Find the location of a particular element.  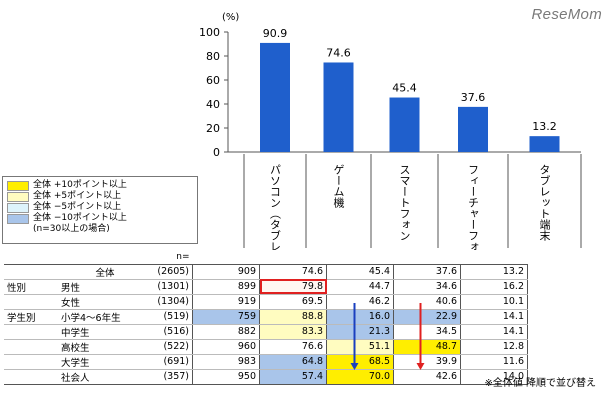

cell-value: 79.8 is located at coordinates (293, 286).